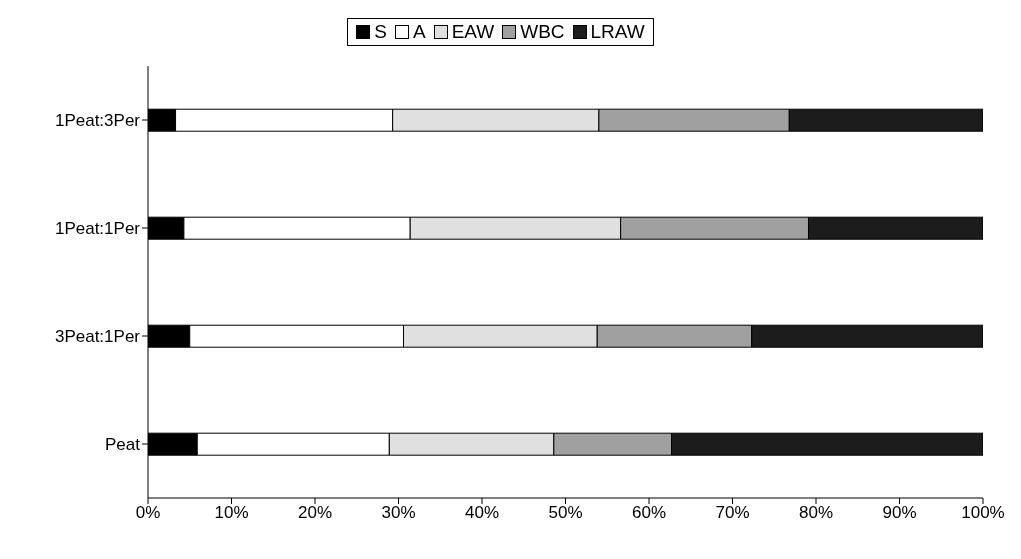  What do you see at coordinates (97, 337) in the screenshot?
I see `y-tick-label: 3Peat:1Per` at bounding box center [97, 337].